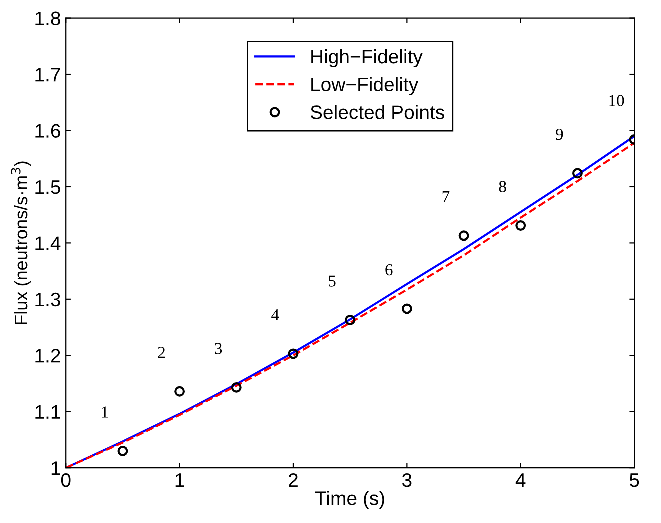 This screenshot has width=661, height=523. I want to click on y-axis-title: Flux (neutrons/s·m$^{3}$), so click(21, 243).